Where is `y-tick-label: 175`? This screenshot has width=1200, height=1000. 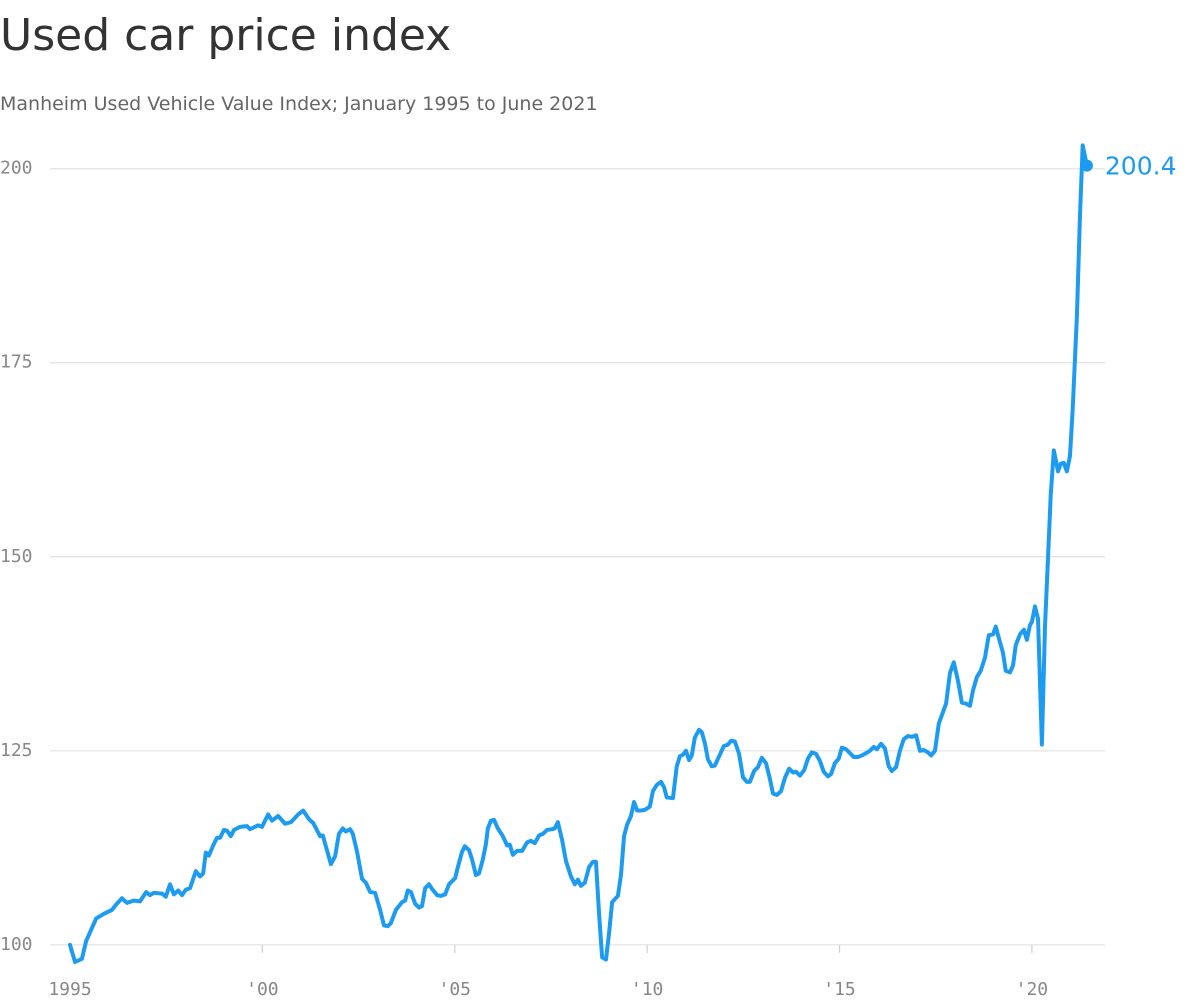 y-tick-label: 175 is located at coordinates (16, 362).